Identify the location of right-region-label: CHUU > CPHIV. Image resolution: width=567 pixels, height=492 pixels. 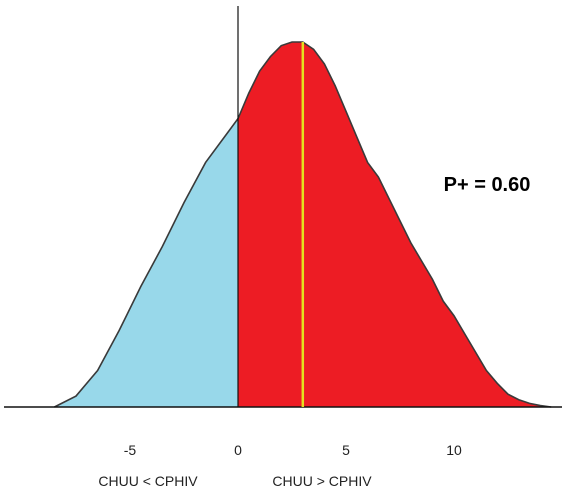
(322, 481).